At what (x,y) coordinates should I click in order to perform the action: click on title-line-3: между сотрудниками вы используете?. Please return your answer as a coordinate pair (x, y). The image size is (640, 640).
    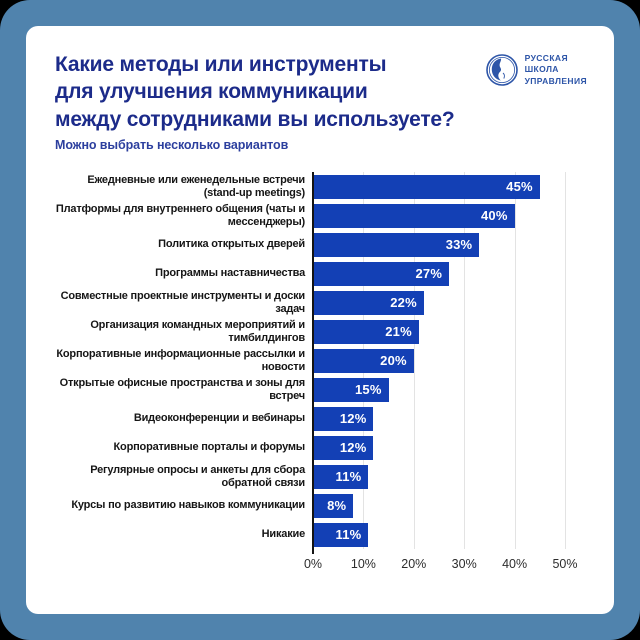
    Looking at the image, I should click on (255, 119).